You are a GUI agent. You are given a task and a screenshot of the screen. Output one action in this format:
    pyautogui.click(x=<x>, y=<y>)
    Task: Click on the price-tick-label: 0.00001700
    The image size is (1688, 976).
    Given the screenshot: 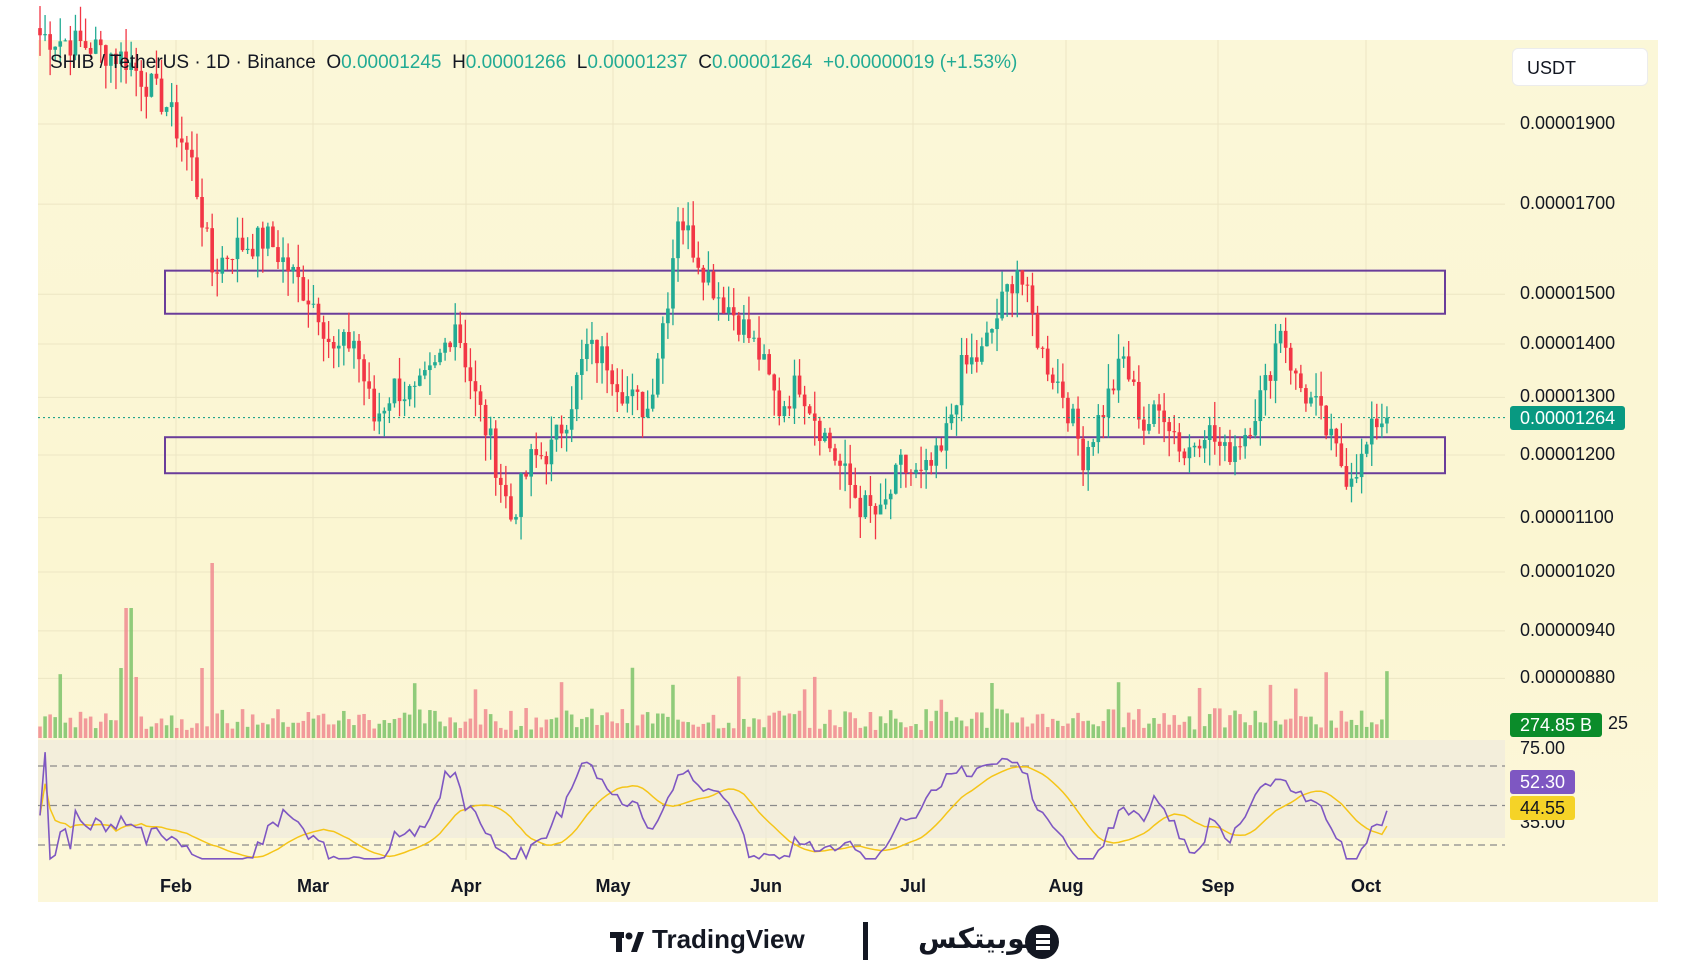 What is the action you would take?
    pyautogui.click(x=1568, y=203)
    